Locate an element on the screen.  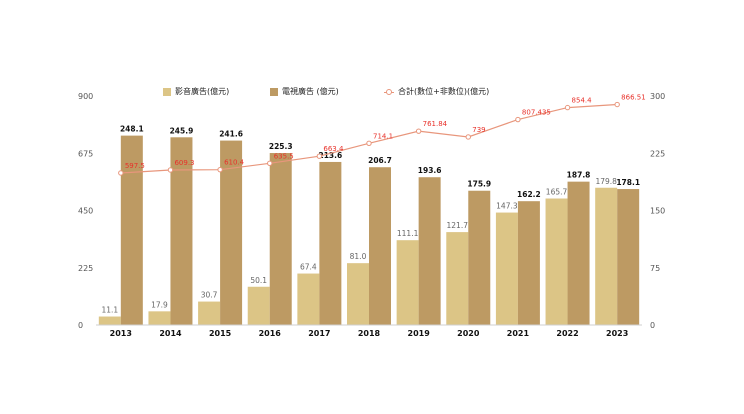
legend: 影音廣告(億元) 電視廣告 (億元) 合計(數位+非數位)(億元) is located at coordinates (372, 93).